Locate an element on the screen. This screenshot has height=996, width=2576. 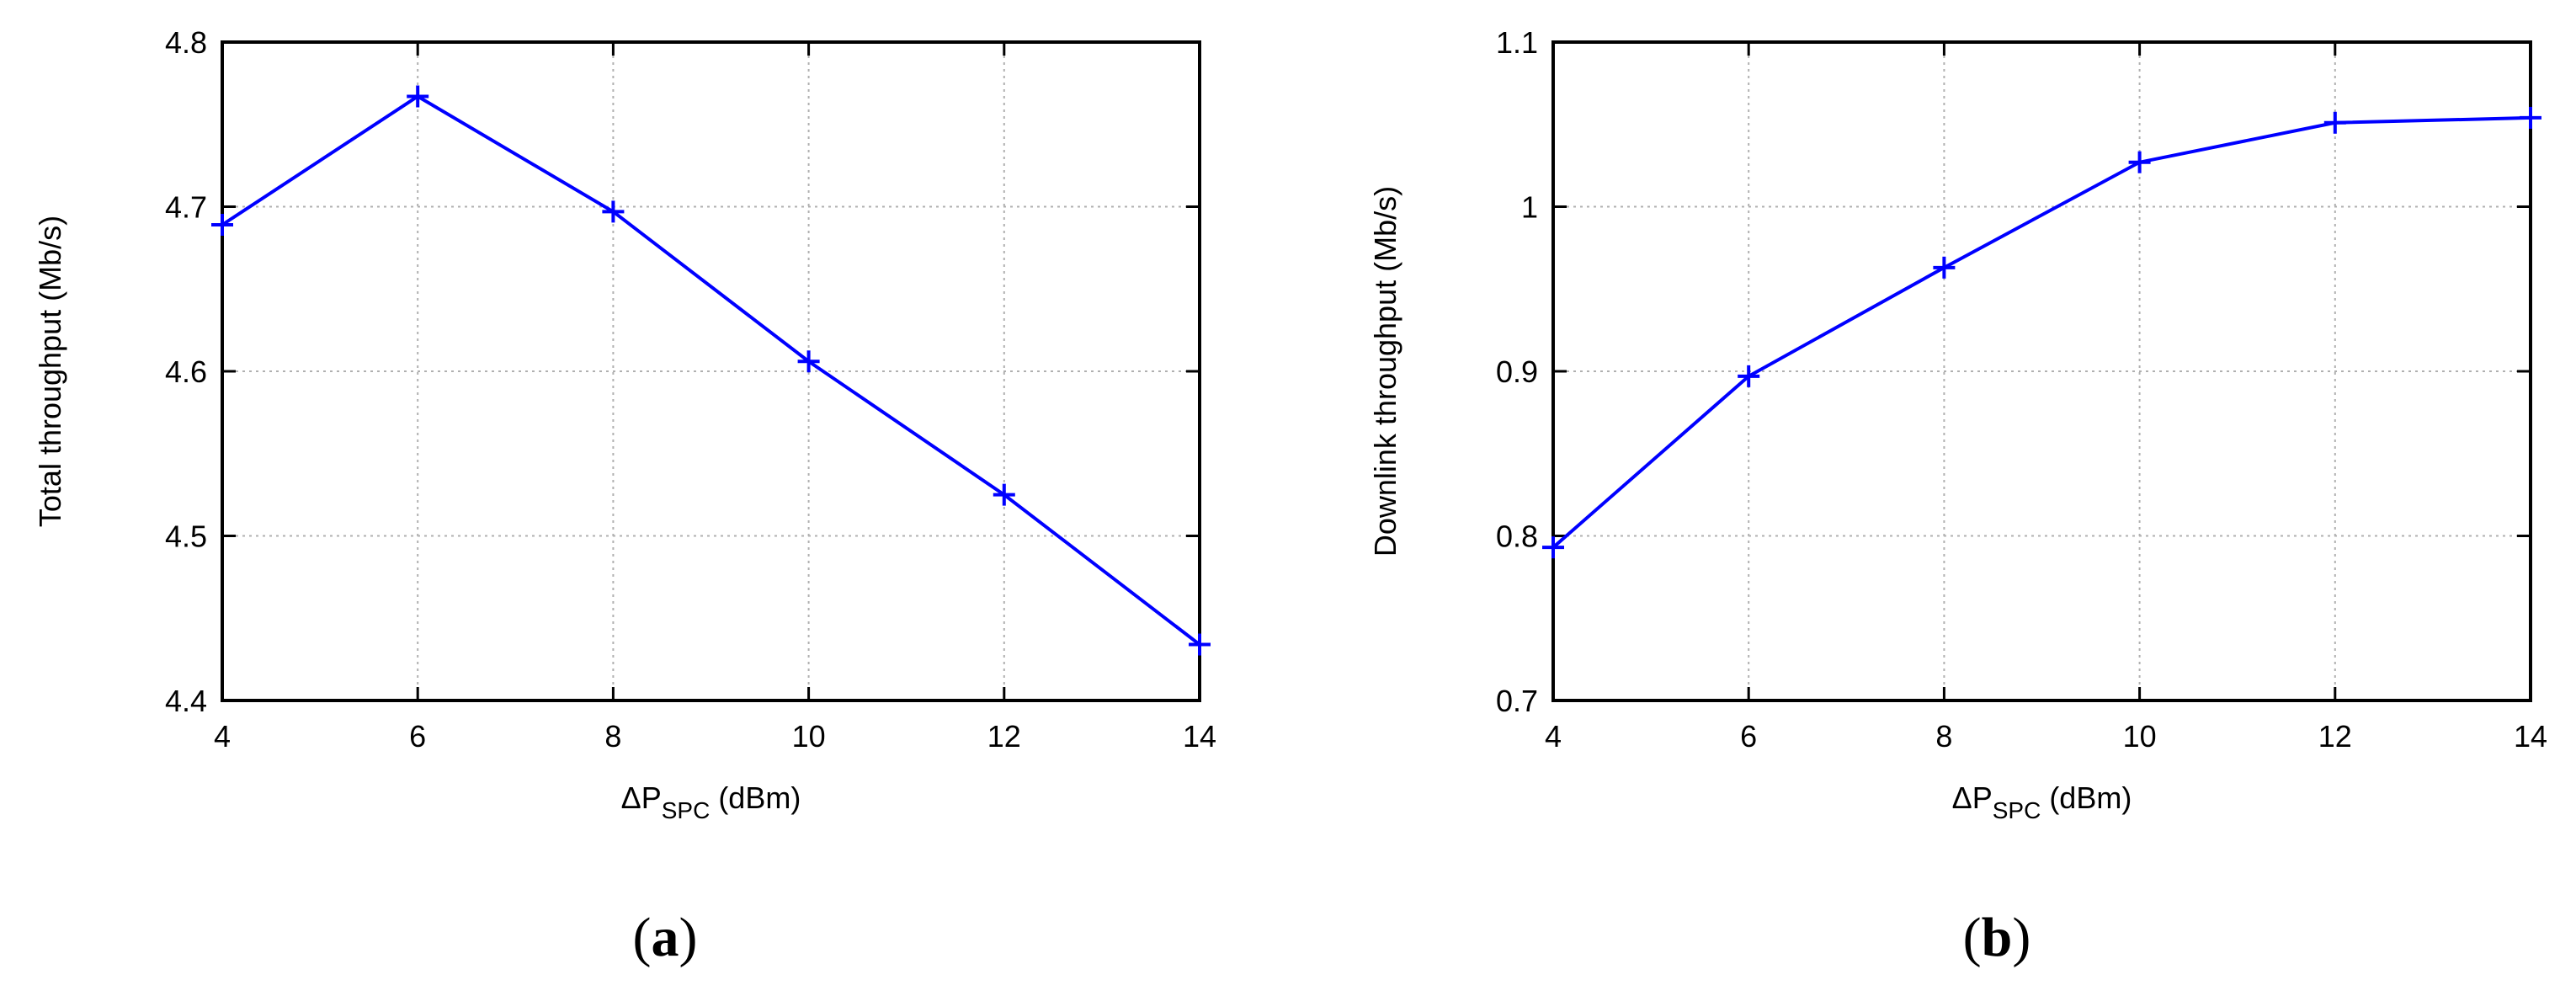
y-tick-label: 4.7 is located at coordinates (186, 207).